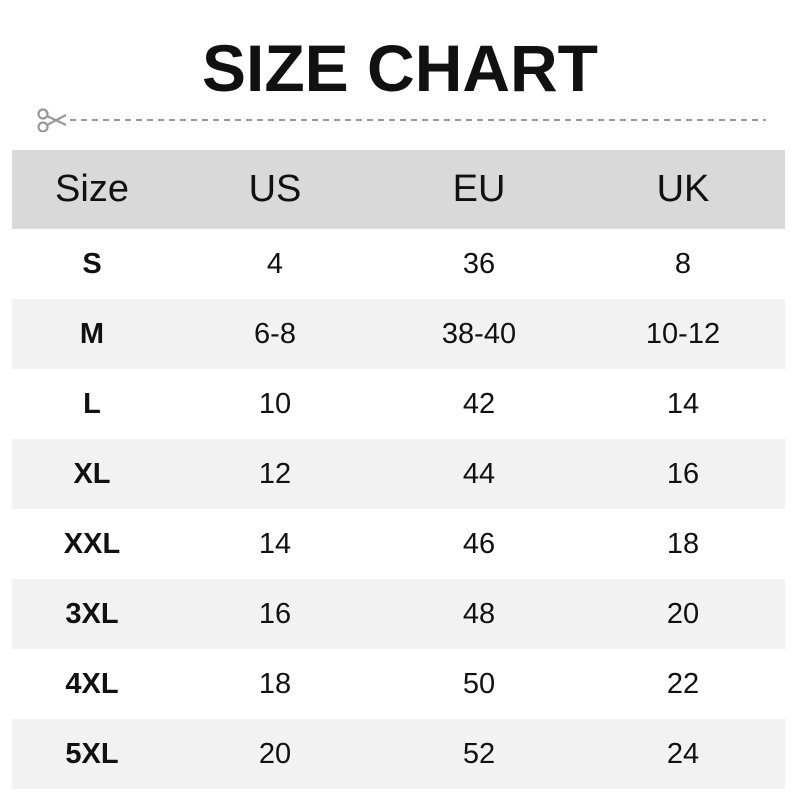 This screenshot has width=800, height=800. Describe the element at coordinates (92, 263) in the screenshot. I see `cell-size: S` at that location.